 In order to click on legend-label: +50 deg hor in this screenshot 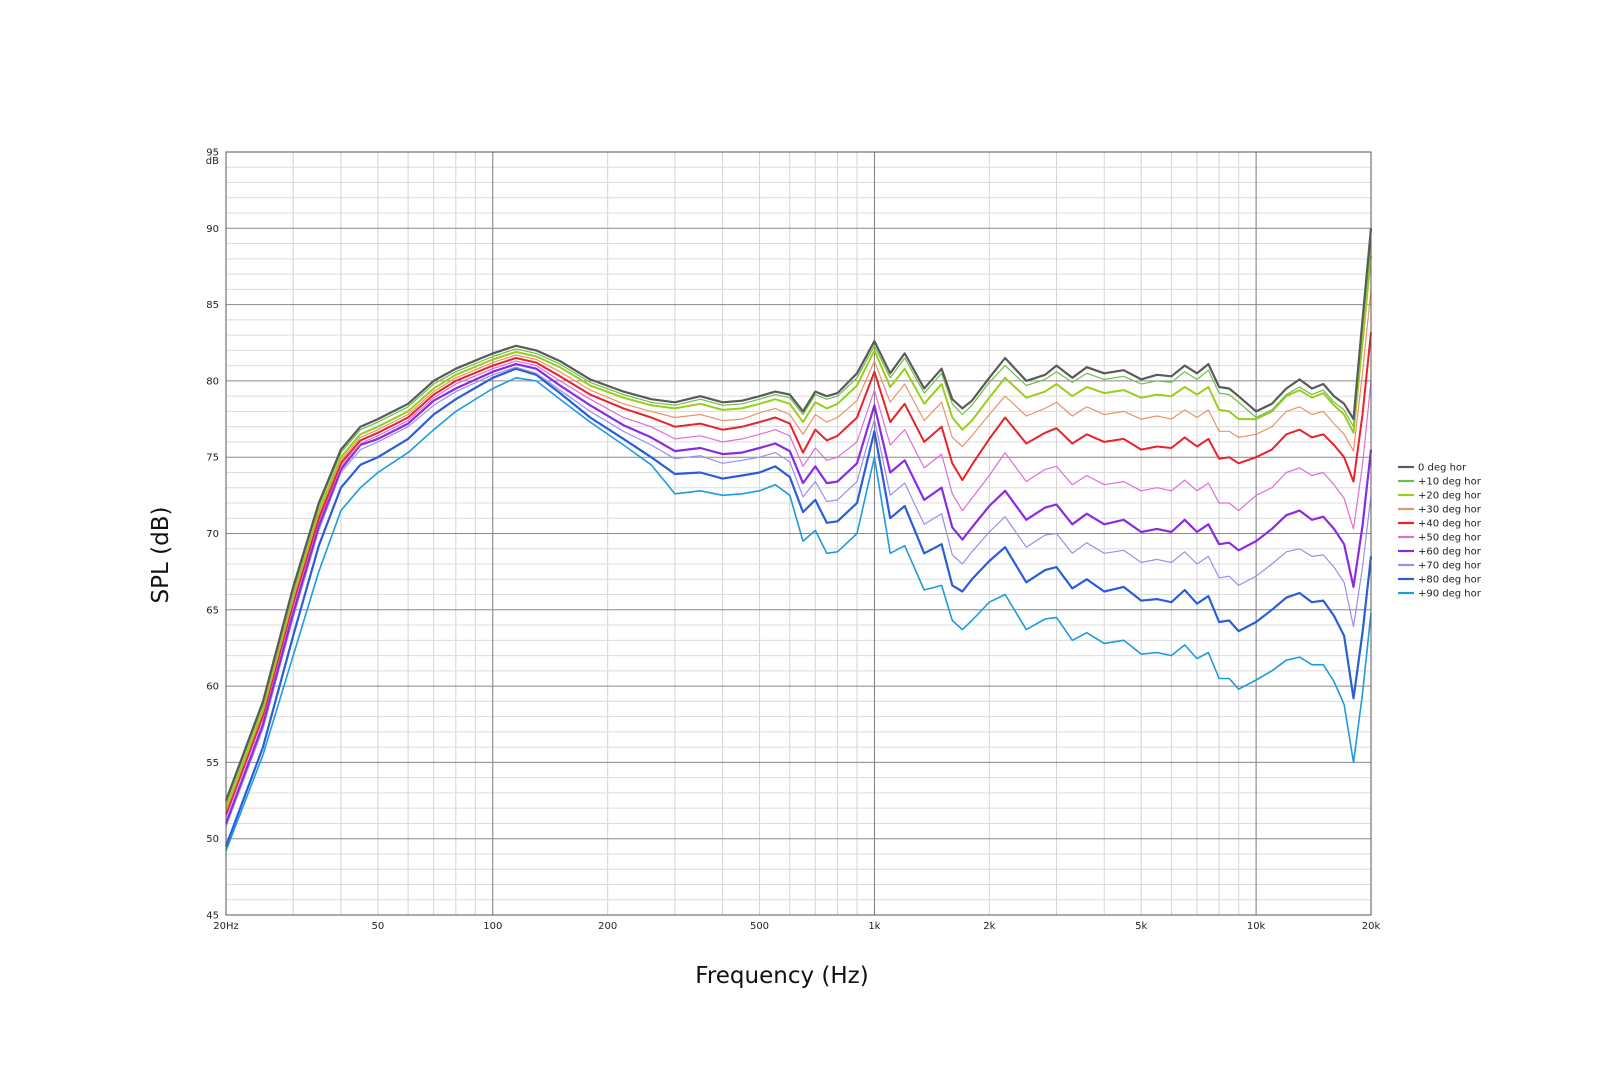, I will do `click(1450, 538)`.